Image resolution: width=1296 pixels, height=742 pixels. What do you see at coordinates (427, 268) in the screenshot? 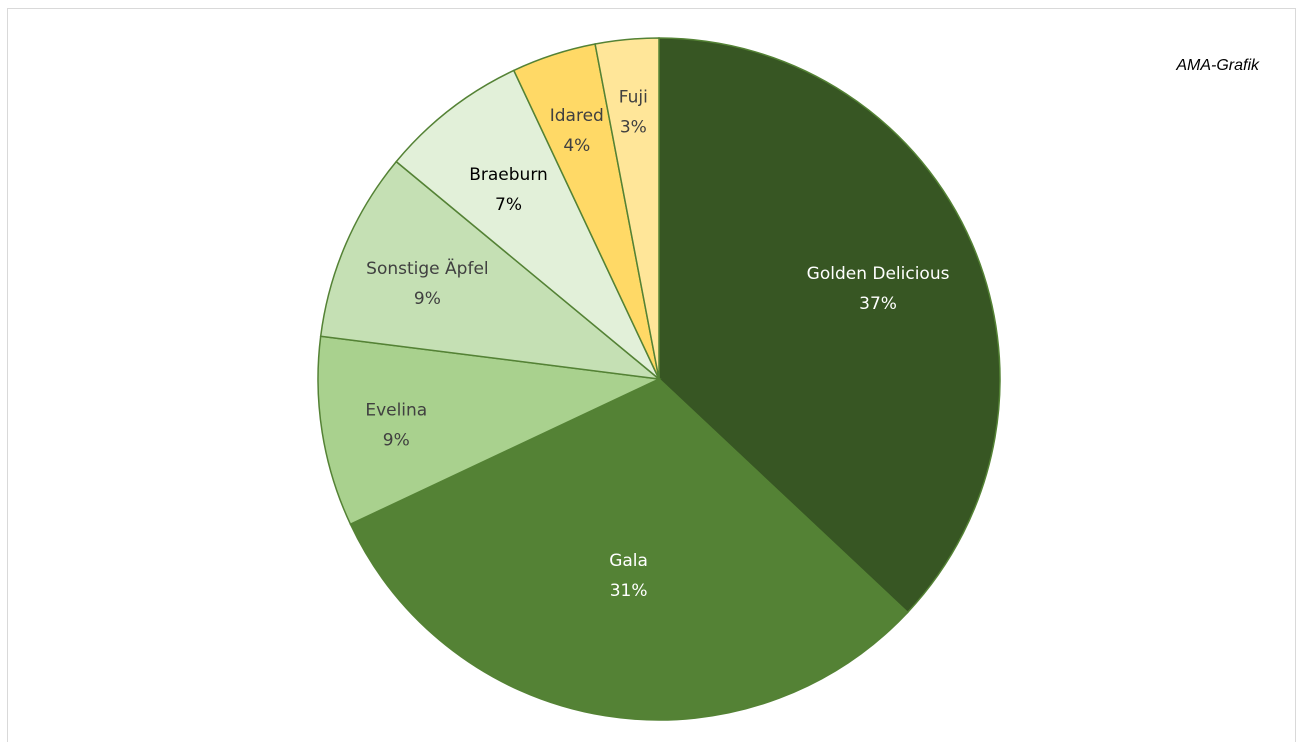
I see `slice-name-label: Sonstige Äpfel` at bounding box center [427, 268].